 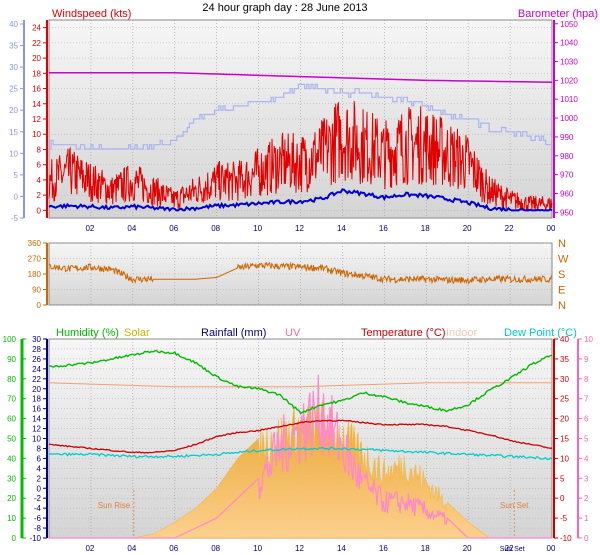 I want to click on wind-direction-line, so click(x=300, y=273).